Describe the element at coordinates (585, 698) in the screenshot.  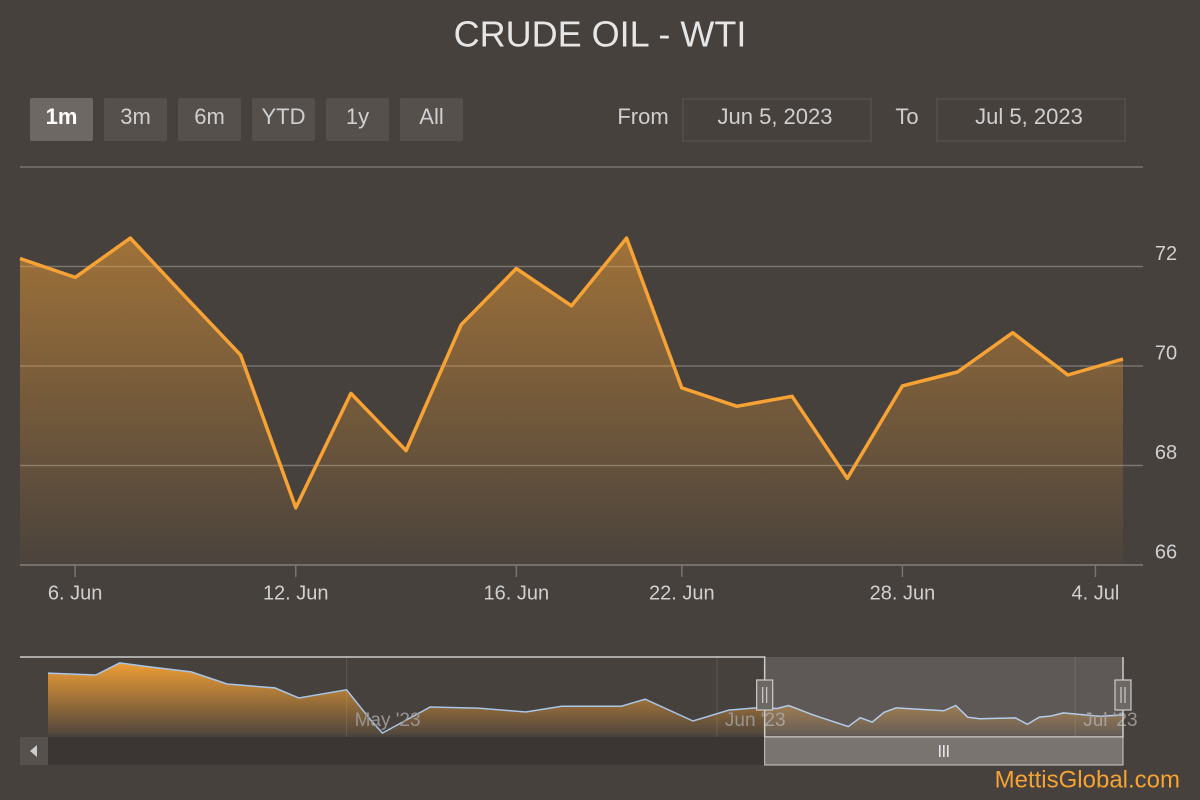
I see `navigator-area` at that location.